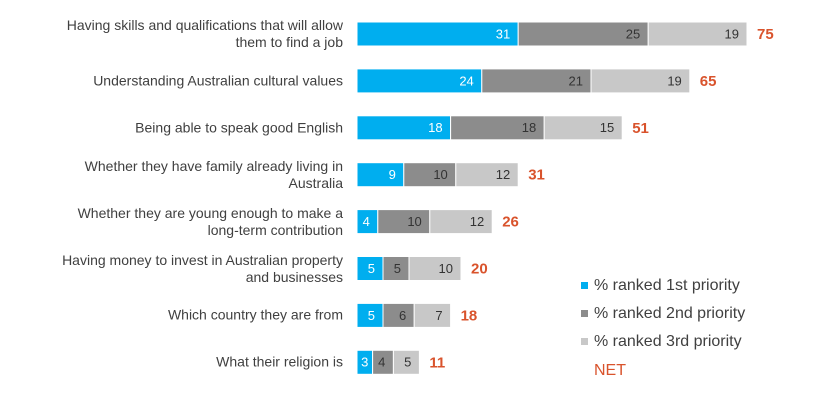 This screenshot has width=814, height=401. What do you see at coordinates (708, 81) in the screenshot?
I see `net-label: 65` at bounding box center [708, 81].